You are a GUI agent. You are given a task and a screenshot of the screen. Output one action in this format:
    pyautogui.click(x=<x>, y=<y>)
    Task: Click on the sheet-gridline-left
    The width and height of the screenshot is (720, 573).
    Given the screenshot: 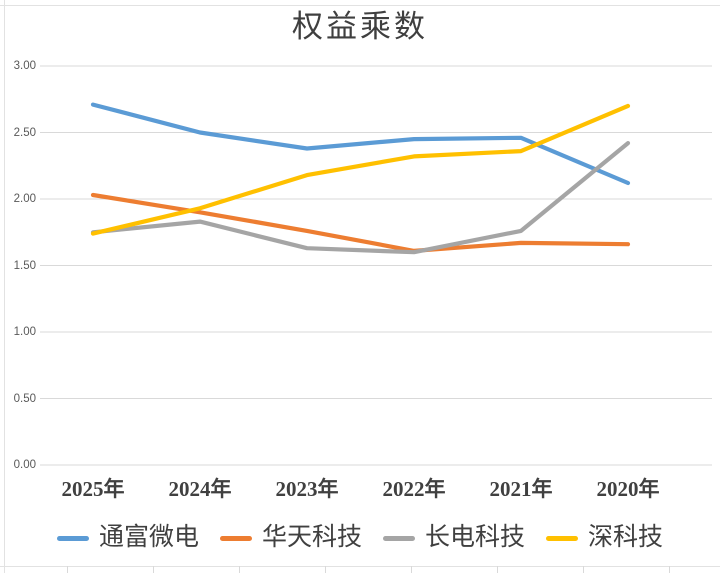 What is the action you would take?
    pyautogui.click(x=4, y=286)
    